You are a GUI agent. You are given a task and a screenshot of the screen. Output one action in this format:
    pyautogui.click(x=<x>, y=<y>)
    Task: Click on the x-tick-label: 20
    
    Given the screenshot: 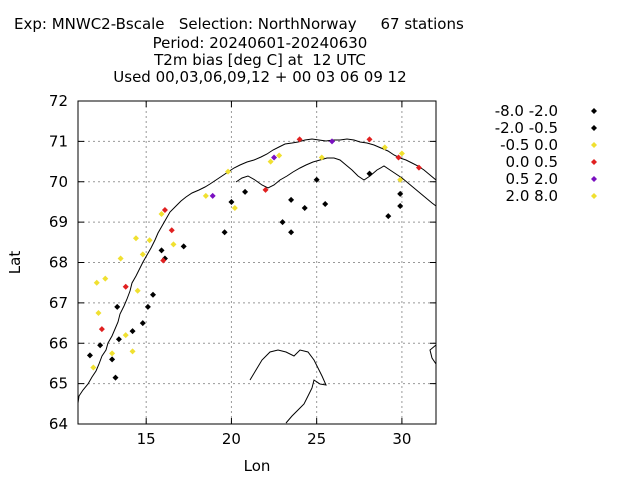 What is the action you would take?
    pyautogui.click(x=231, y=439)
    